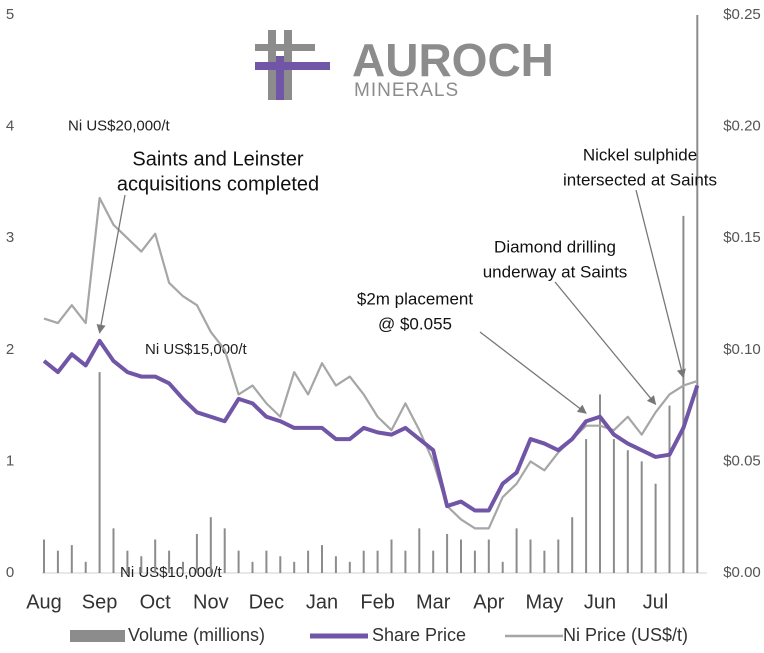 This screenshot has height=653, width=764. I want to click on annotation: @ $0.055, so click(415, 323).